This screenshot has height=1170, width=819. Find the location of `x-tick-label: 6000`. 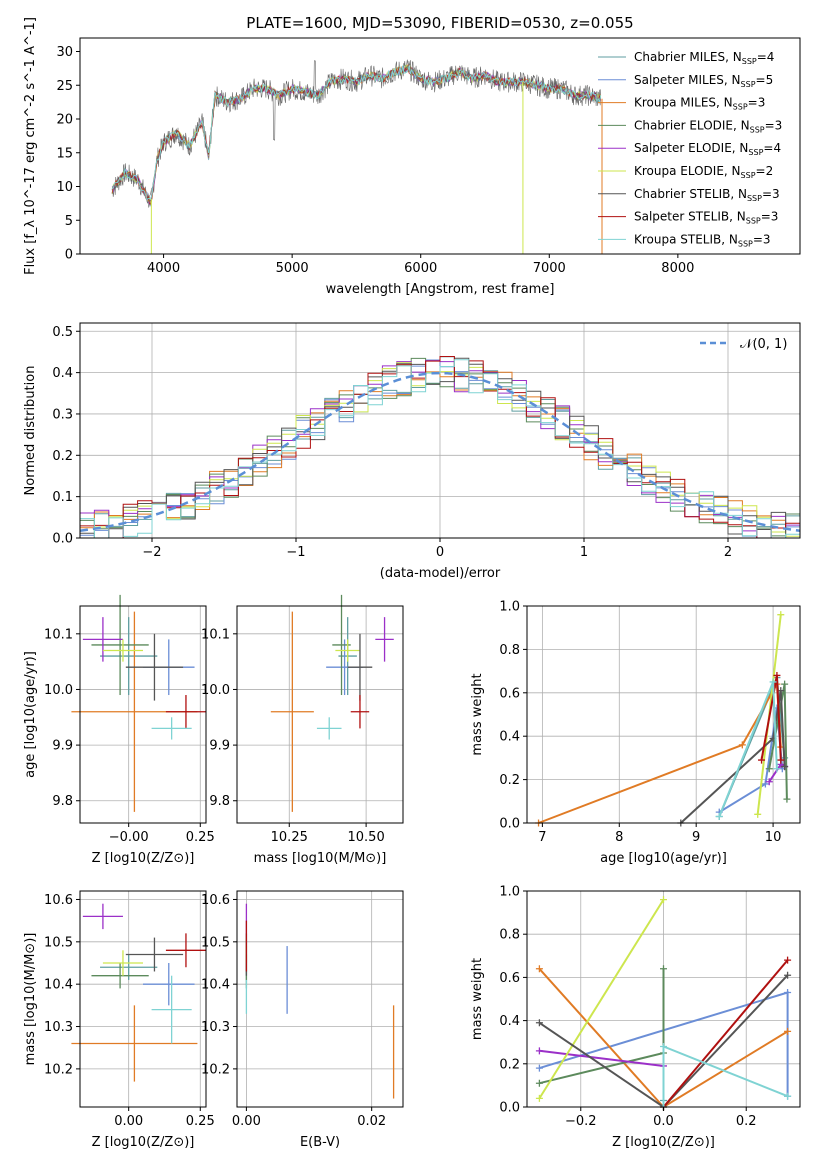

x-tick-label: 6000 is located at coordinates (420, 268).